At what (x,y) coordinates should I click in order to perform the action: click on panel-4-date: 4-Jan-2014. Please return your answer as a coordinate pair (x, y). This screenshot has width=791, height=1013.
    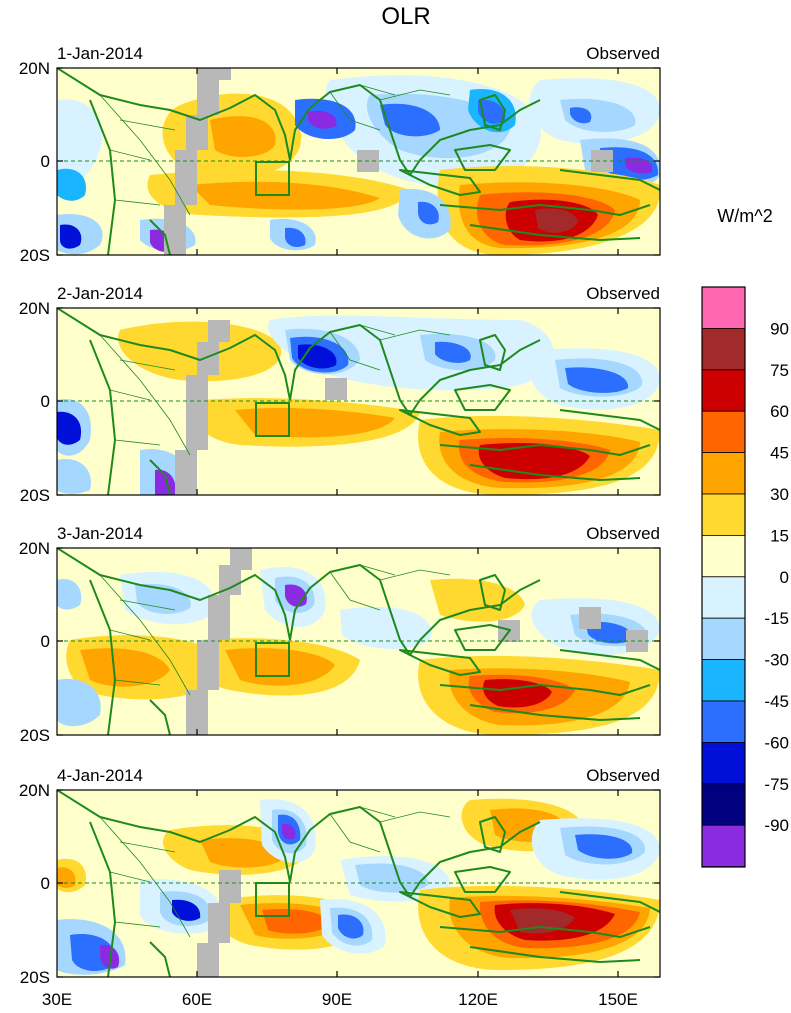
    Looking at the image, I should click on (100, 775).